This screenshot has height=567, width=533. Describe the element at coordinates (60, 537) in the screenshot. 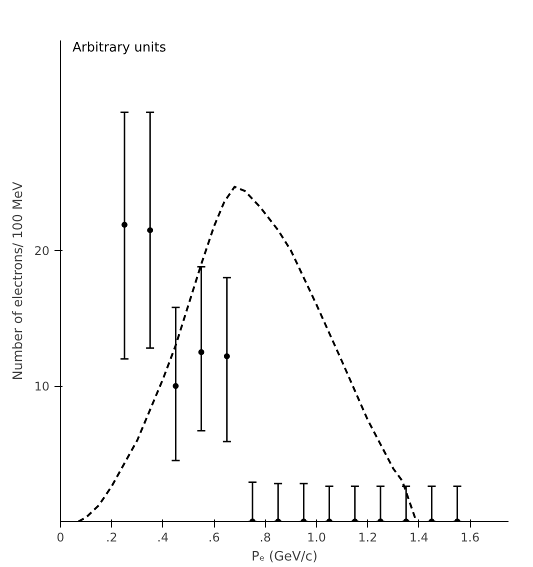

I see `x-tick-label: 0` at that location.